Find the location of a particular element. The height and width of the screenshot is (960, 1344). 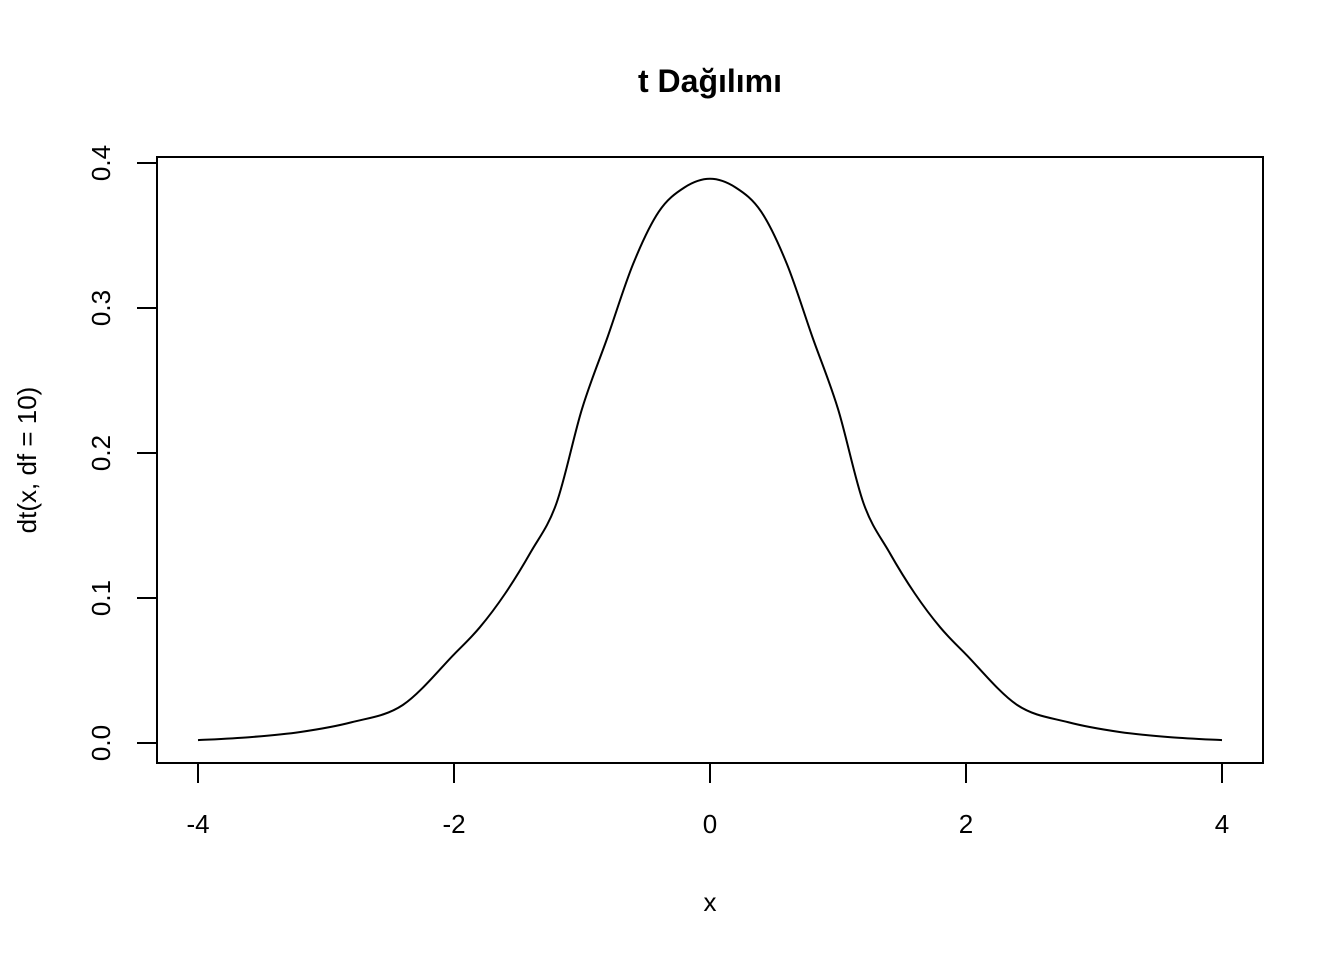

y-tick-label: 0.1 is located at coordinates (101, 598).